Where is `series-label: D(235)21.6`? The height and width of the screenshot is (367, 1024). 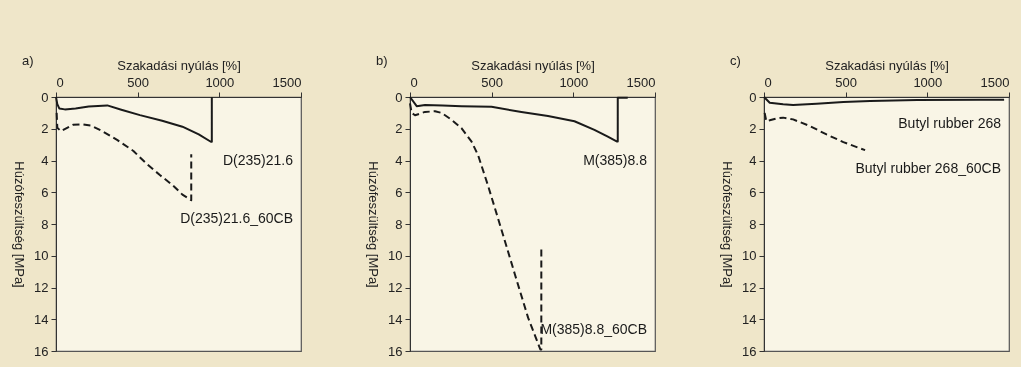 series-label: D(235)21.6 is located at coordinates (258, 159).